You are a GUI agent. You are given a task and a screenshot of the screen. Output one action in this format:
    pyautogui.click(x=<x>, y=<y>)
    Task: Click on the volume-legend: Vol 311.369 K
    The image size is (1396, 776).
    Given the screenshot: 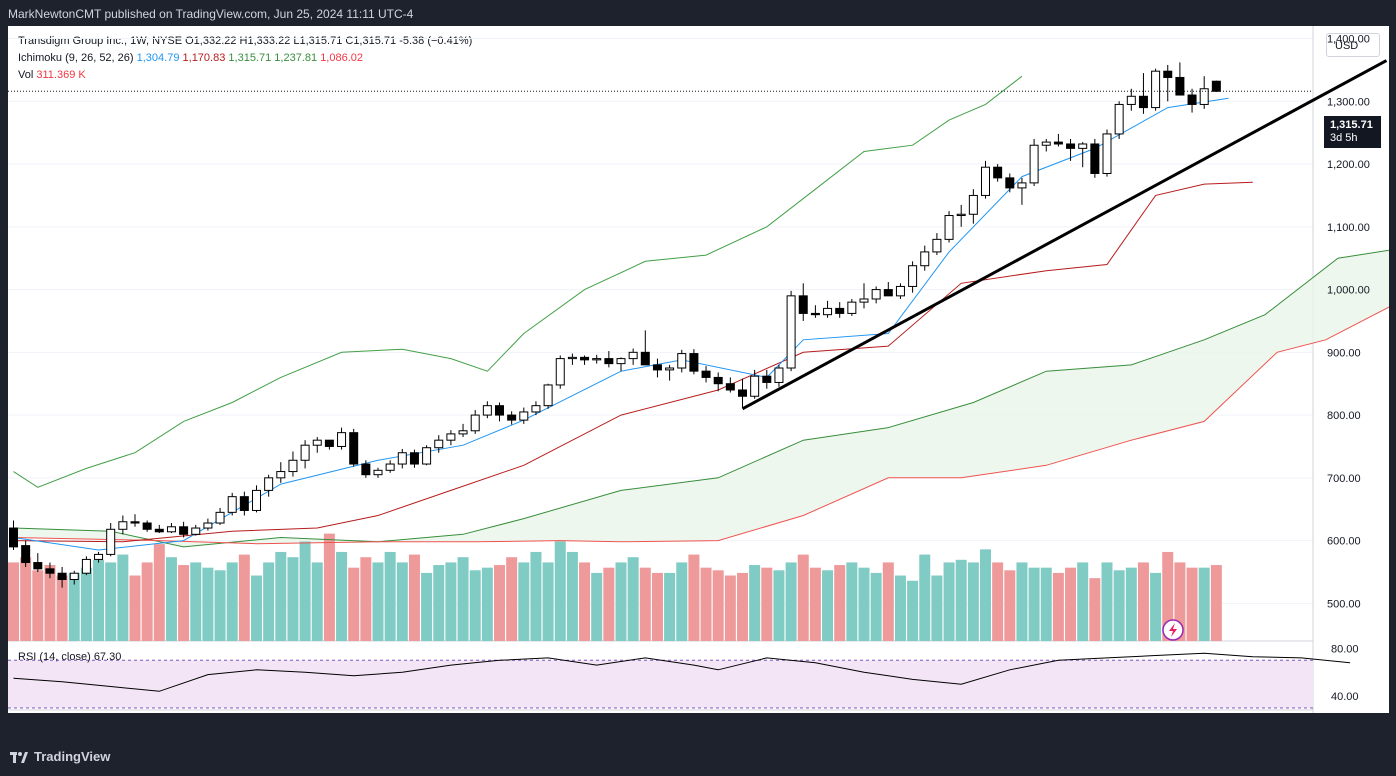 What is the action you would take?
    pyautogui.click(x=52, y=75)
    